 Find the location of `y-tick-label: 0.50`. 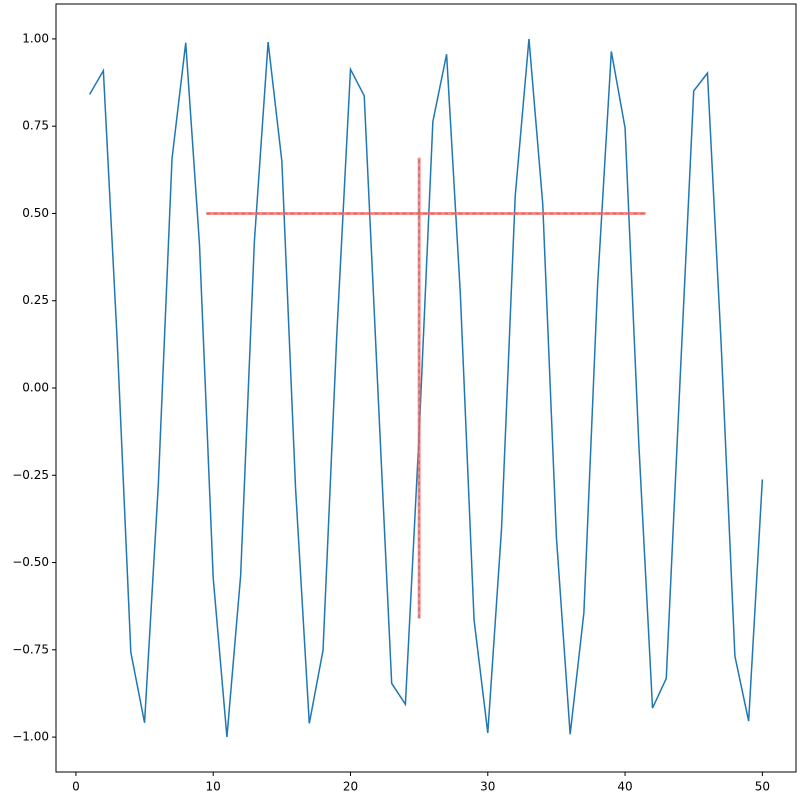

y-tick-label: 0.50 is located at coordinates (35, 213).